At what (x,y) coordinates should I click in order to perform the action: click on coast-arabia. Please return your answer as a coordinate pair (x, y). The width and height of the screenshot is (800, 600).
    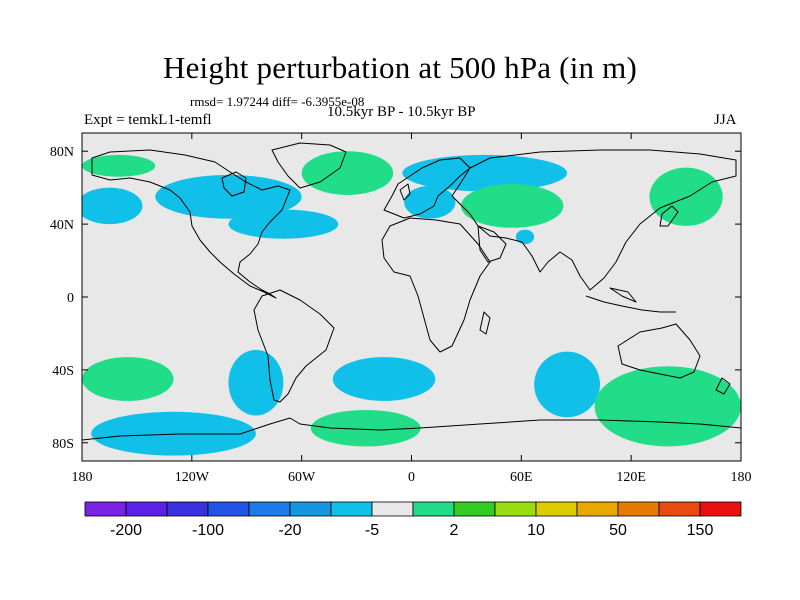
    Looking at the image, I should click on (492, 244).